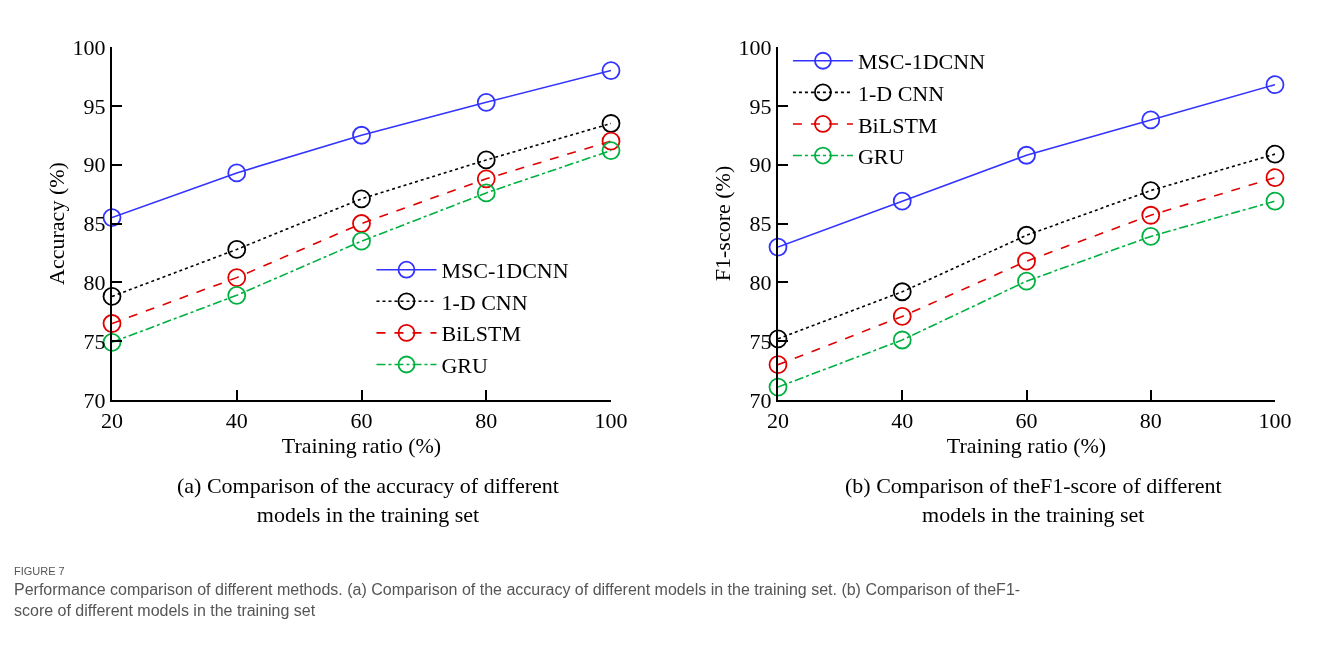 The image size is (1331, 646). Describe the element at coordinates (517, 600) in the screenshot. I see `text: Performance comparison of different methods. (a) Comparison of the accuracy of different models in the training set. (b) Comparison of theF1- score of different models in the training set` at that location.